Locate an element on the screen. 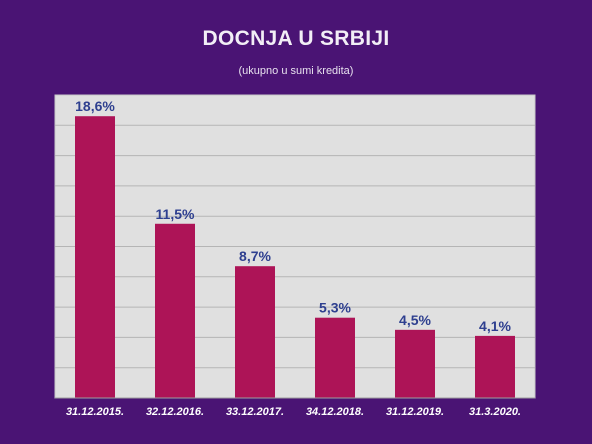 The height and width of the screenshot is (444, 592). data-label: 5,3% is located at coordinates (335, 308).